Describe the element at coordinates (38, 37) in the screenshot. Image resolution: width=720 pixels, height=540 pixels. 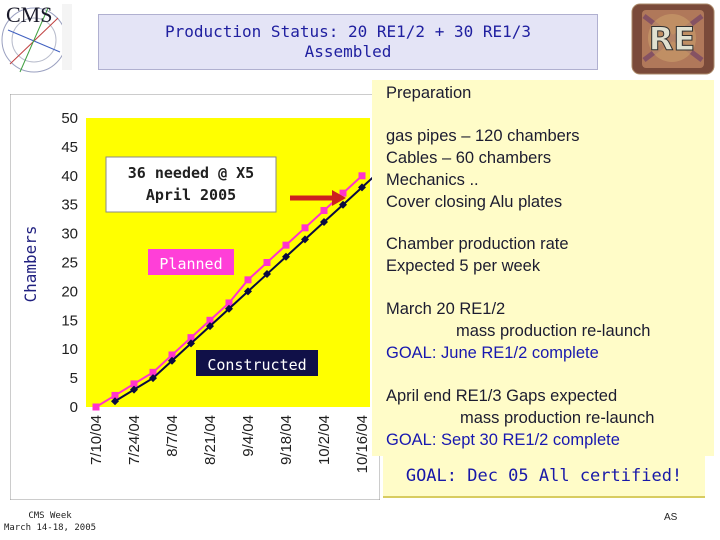
I see `cms-logo: CMS` at that location.